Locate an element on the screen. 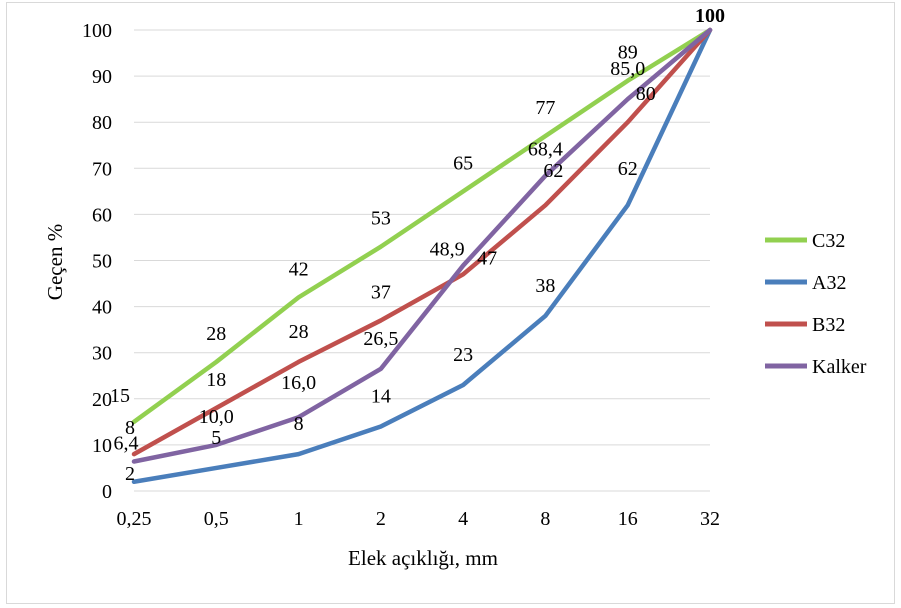  data-label: 15 is located at coordinates (120, 396).